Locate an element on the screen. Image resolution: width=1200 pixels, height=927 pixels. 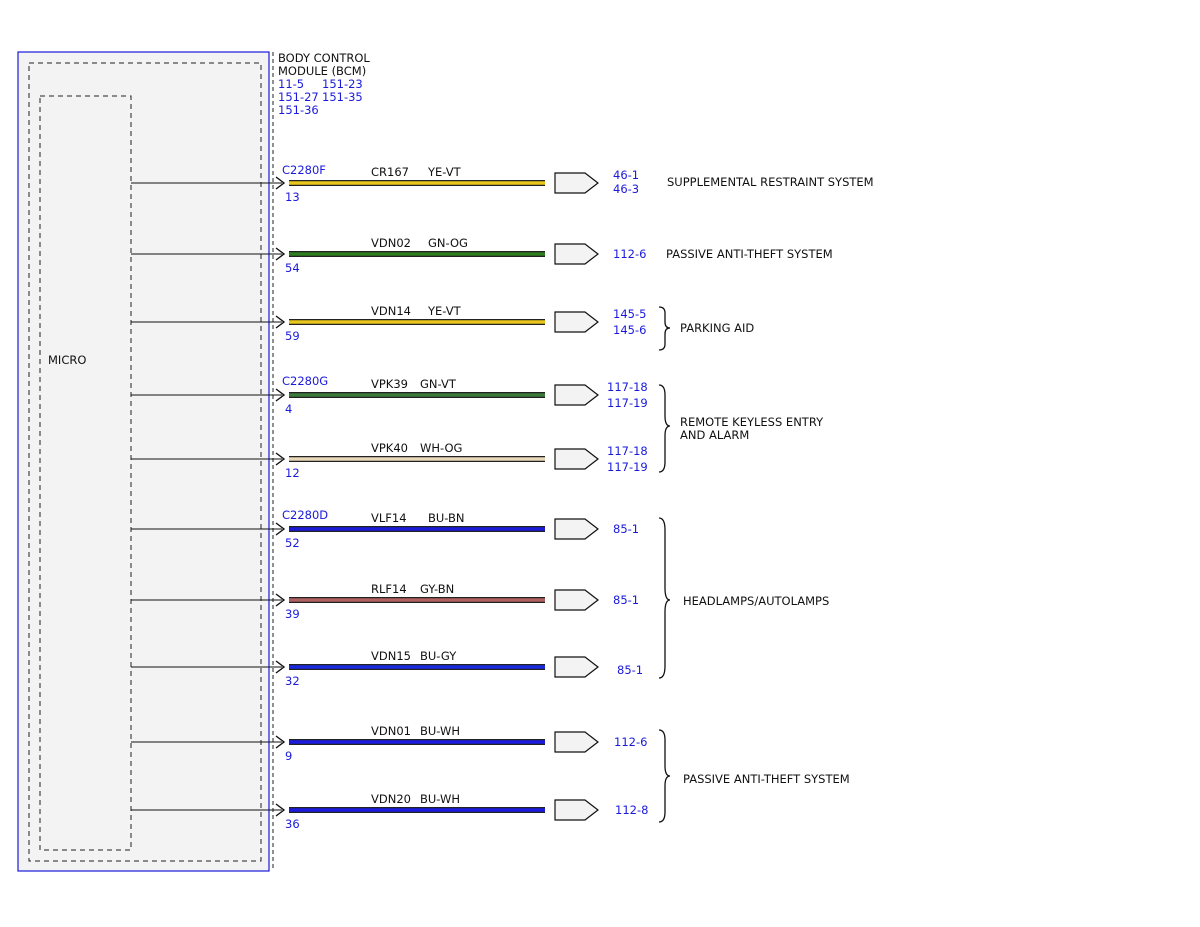
wire-color-code: GN-VT is located at coordinates (438, 384).